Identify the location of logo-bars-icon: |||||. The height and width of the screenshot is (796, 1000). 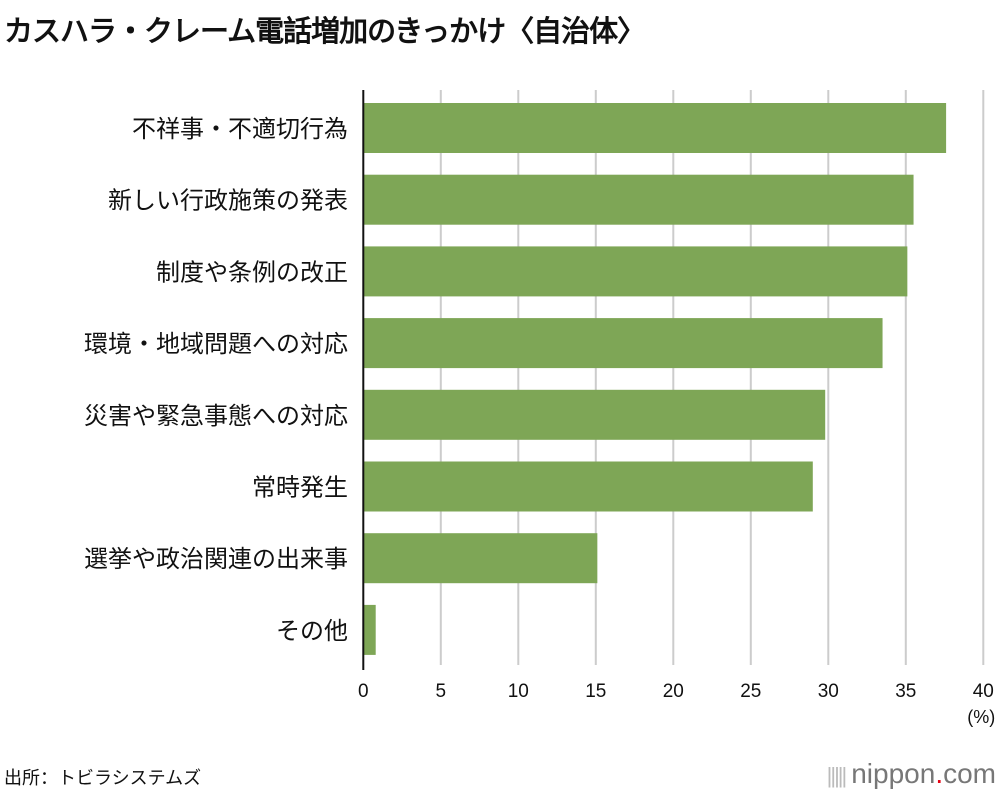
(837, 775).